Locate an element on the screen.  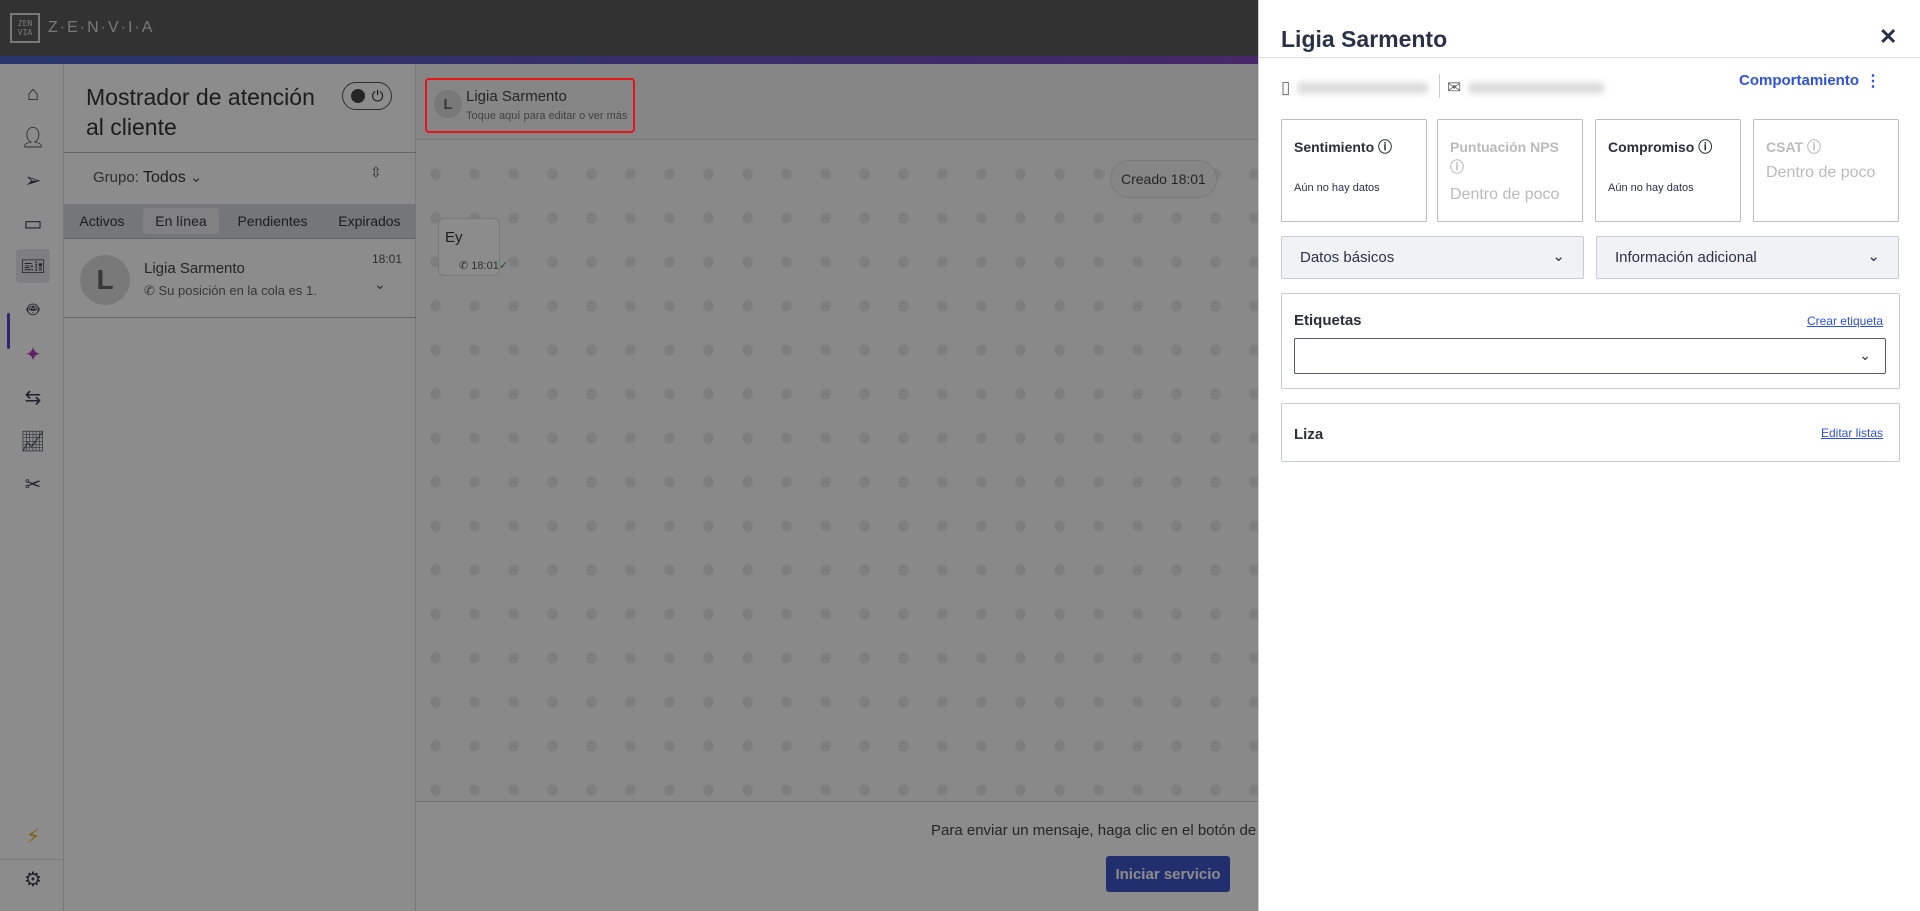
tab-pendientes: Pendientes is located at coordinates (272, 221).